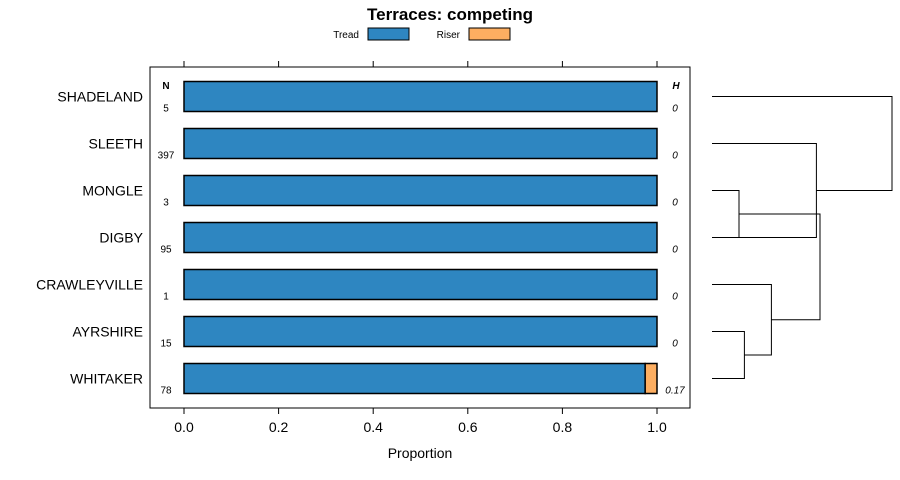 The width and height of the screenshot is (900, 480). I want to click on legend-swatch-riser, so click(489, 34).